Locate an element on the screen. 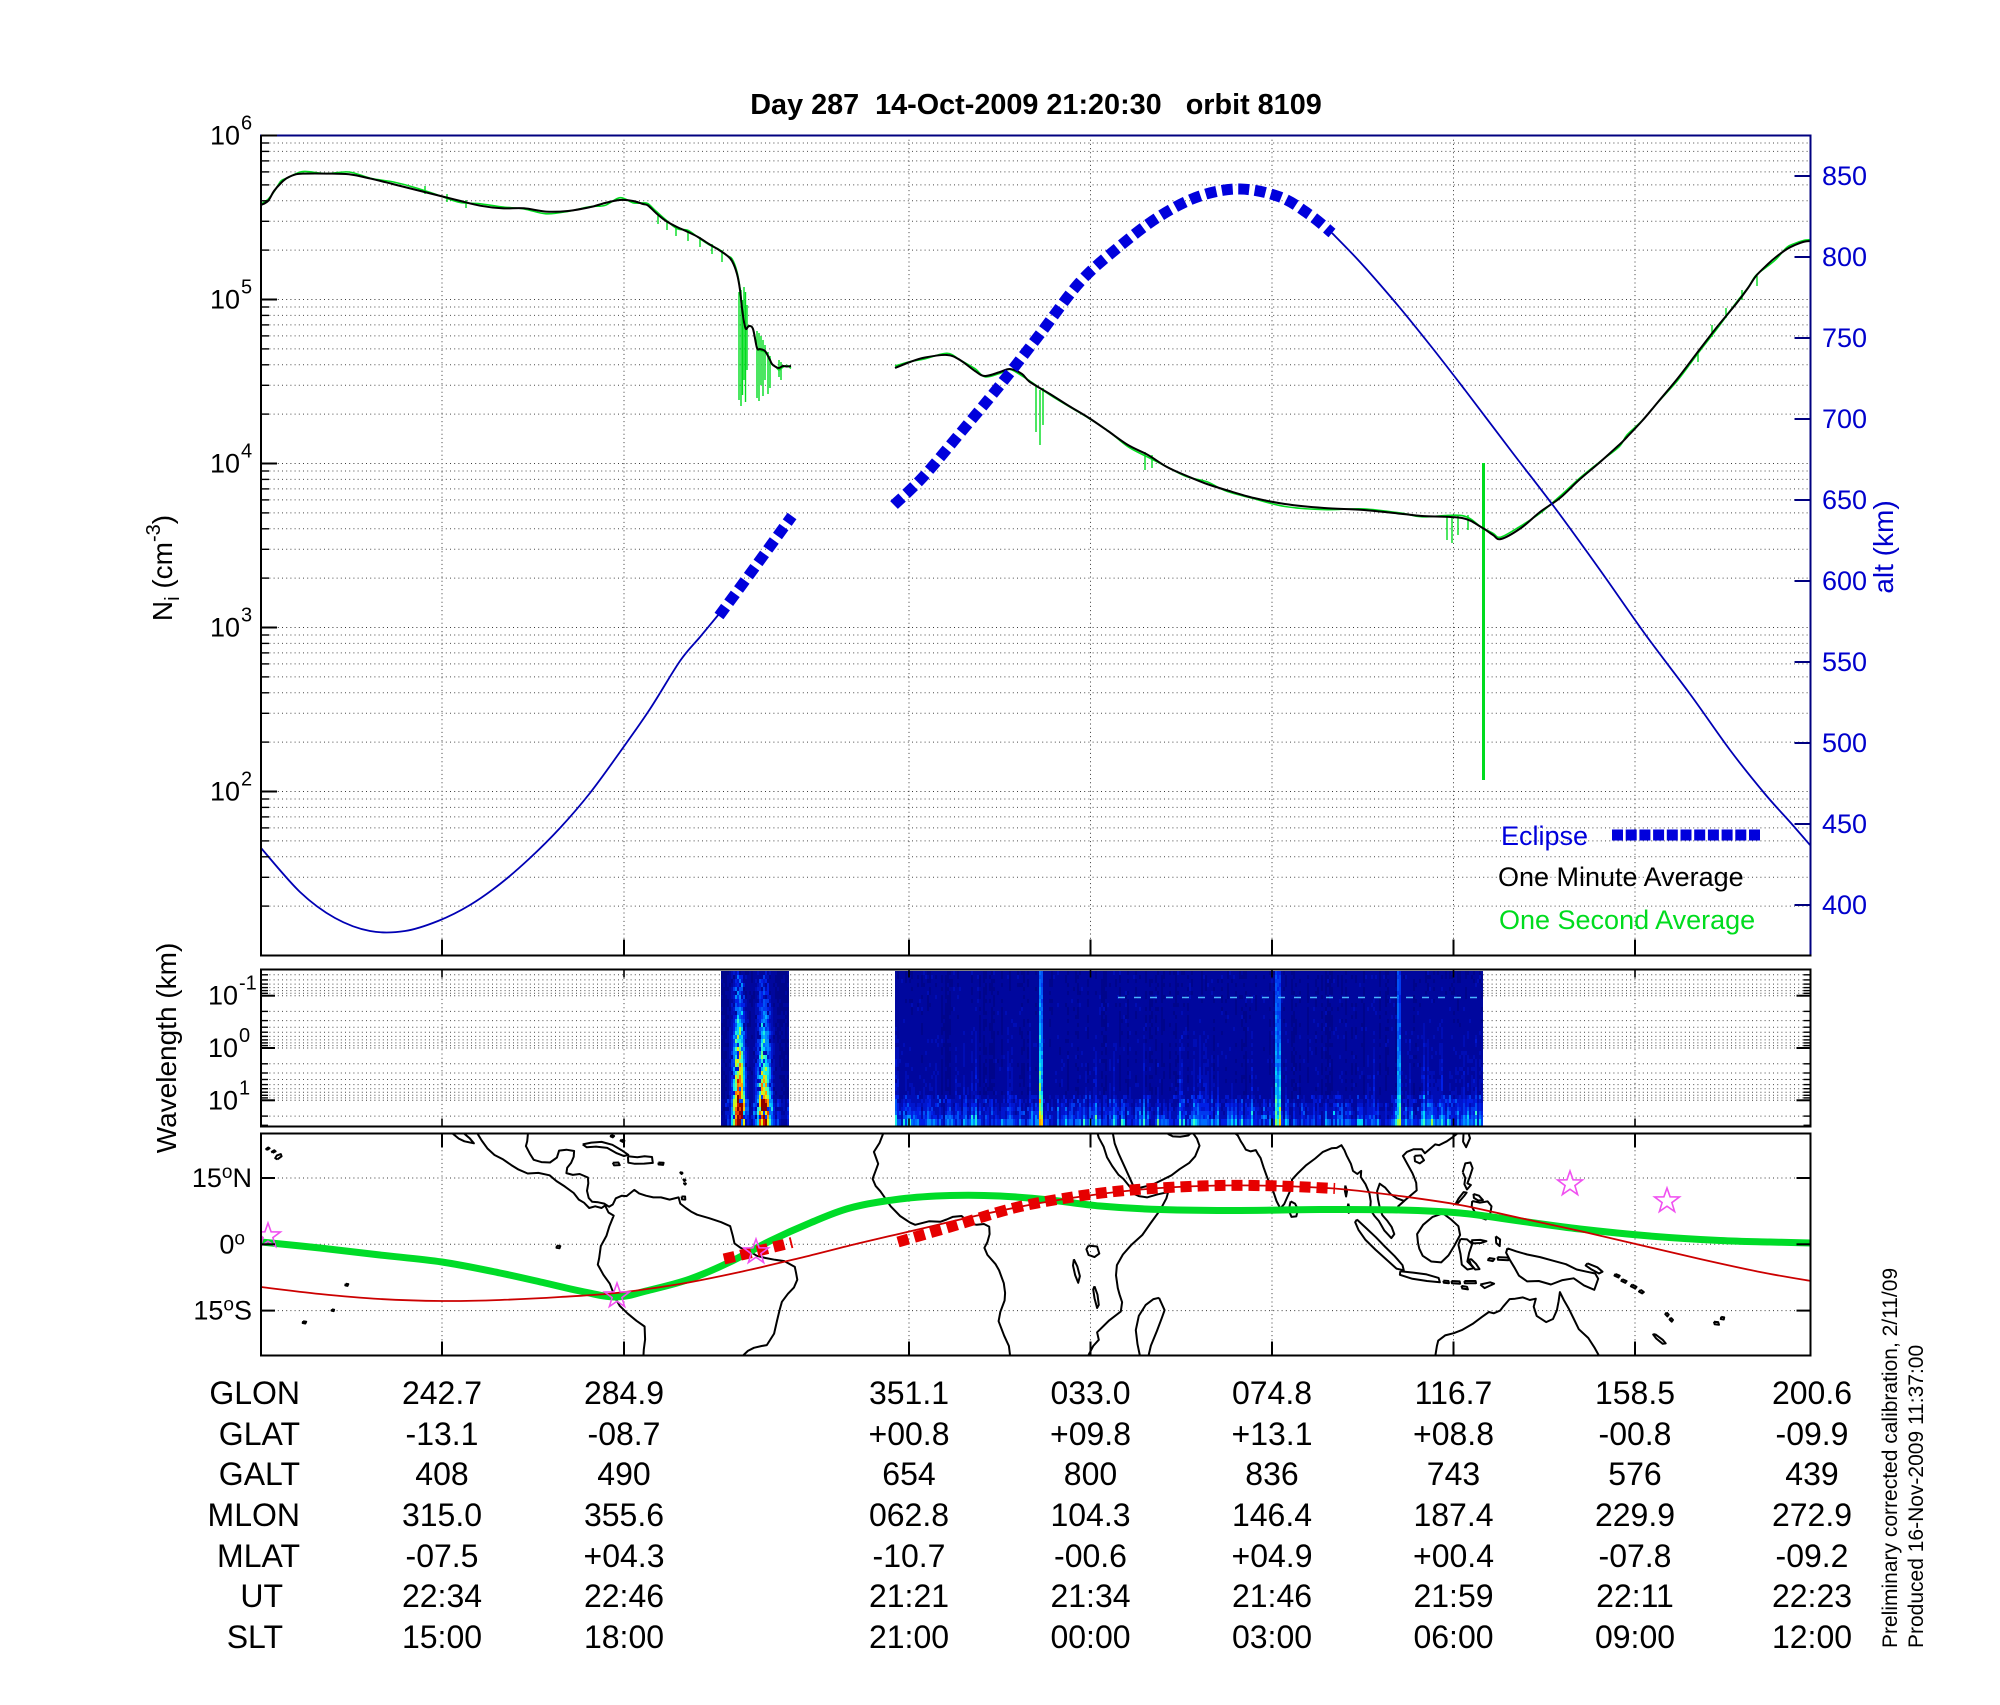  svg-text: One Minute Average is located at coordinates (1621, 877).